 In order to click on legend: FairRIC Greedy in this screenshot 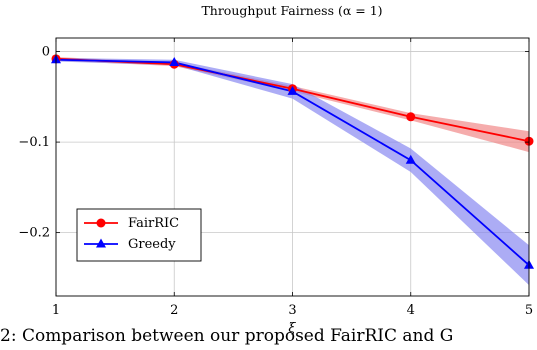, I will do `click(139, 235)`.